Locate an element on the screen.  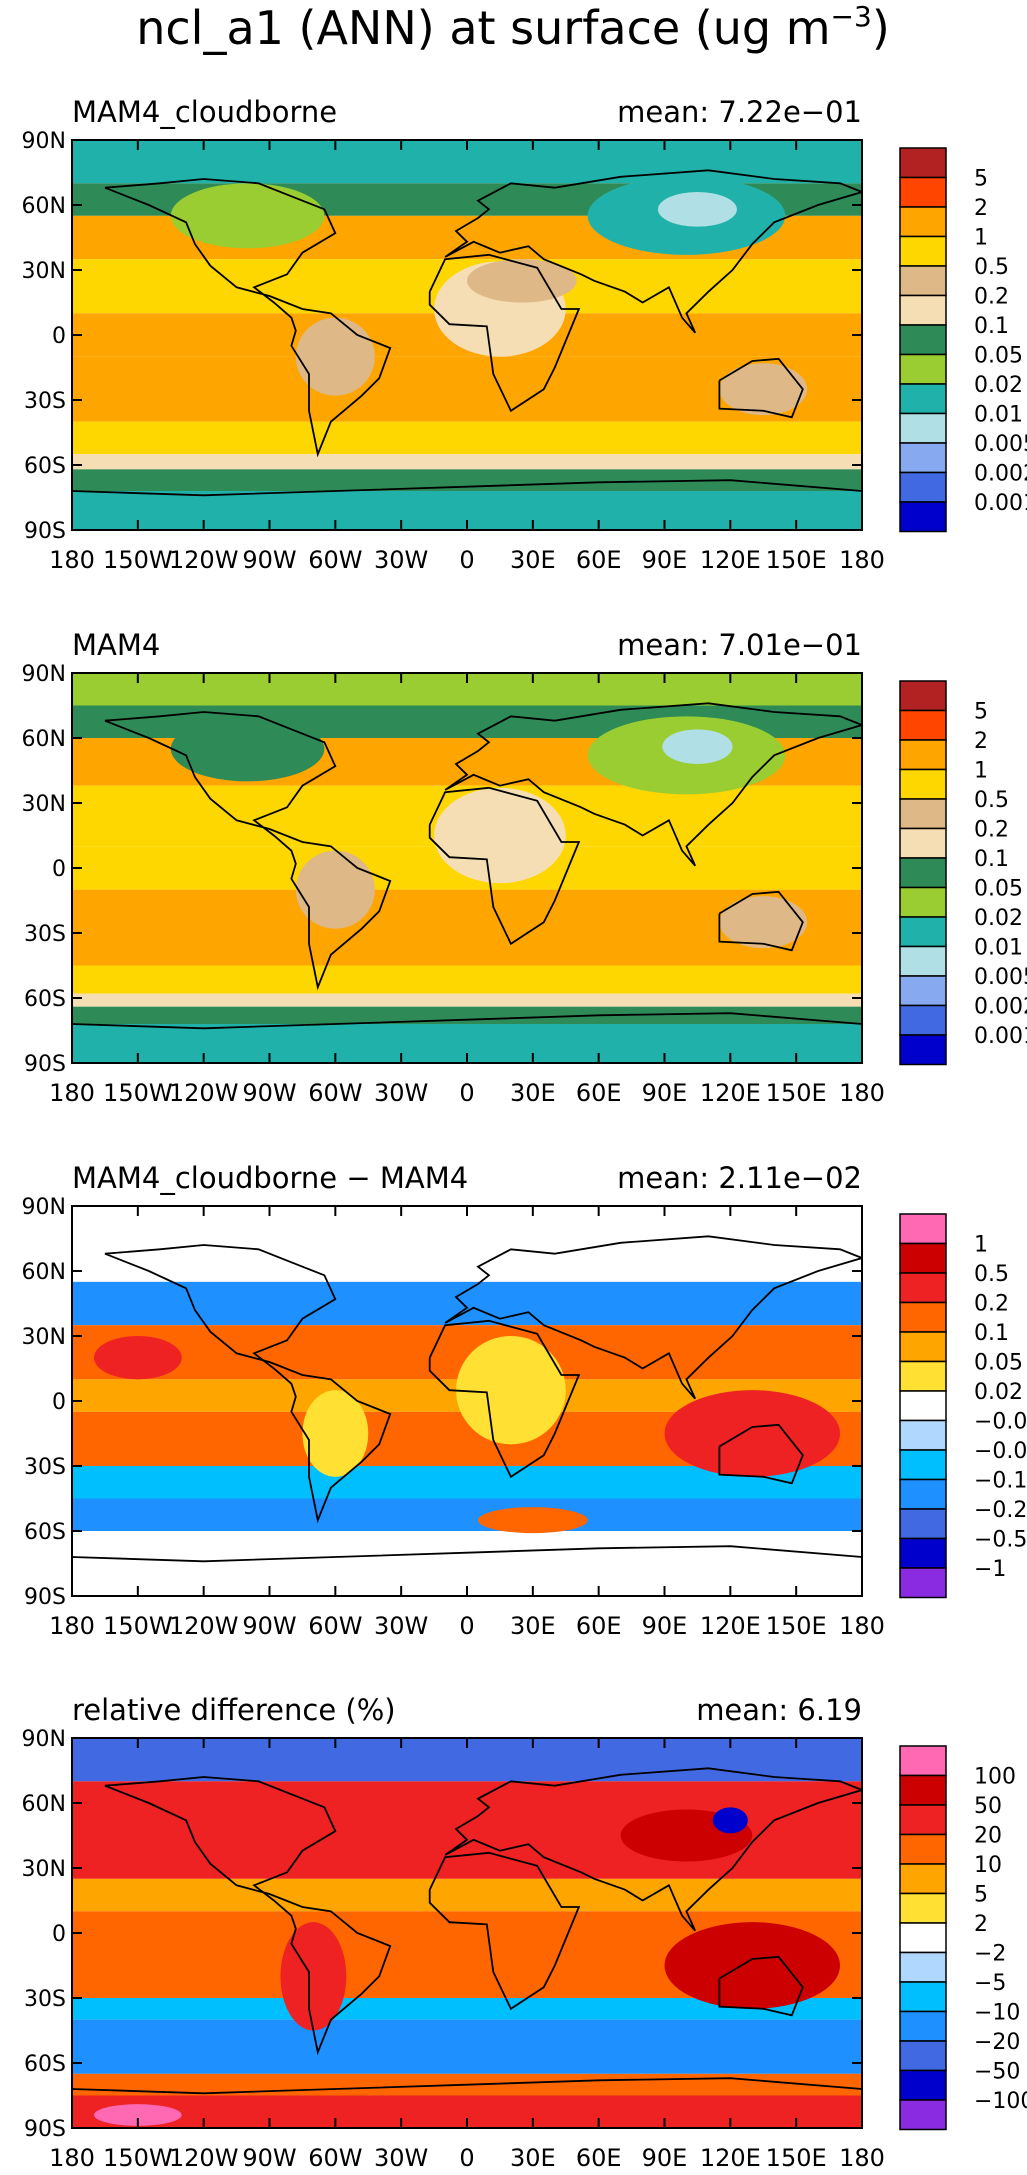
x-tick-label: 30E is located at coordinates (533, 1093).